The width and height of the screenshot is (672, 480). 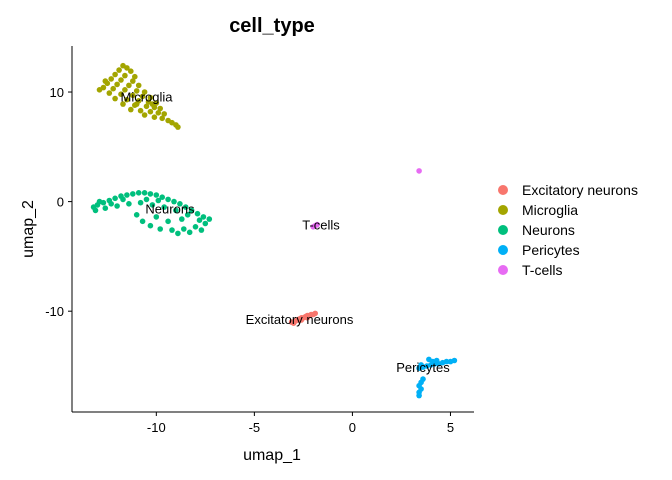 What do you see at coordinates (57, 92) in the screenshot?
I see `y-tick-label: 10` at bounding box center [57, 92].